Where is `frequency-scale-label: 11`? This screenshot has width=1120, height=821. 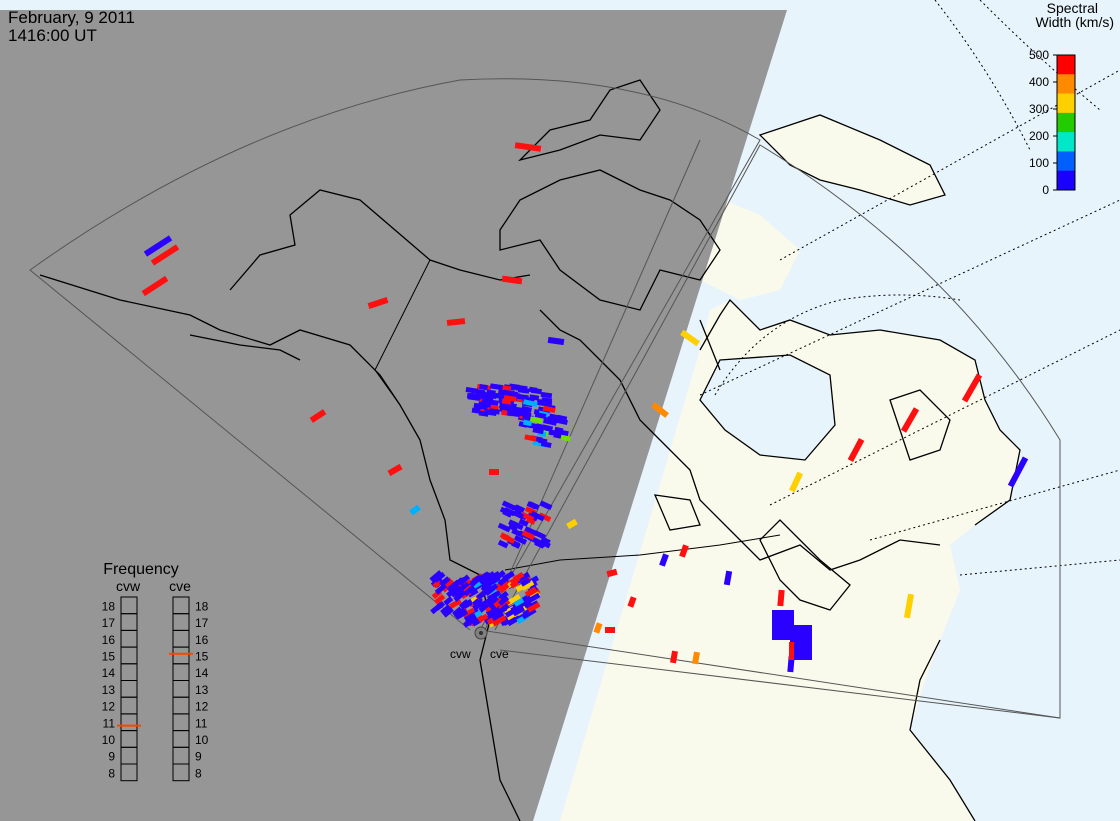 frequency-scale-label: 11 is located at coordinates (109, 723).